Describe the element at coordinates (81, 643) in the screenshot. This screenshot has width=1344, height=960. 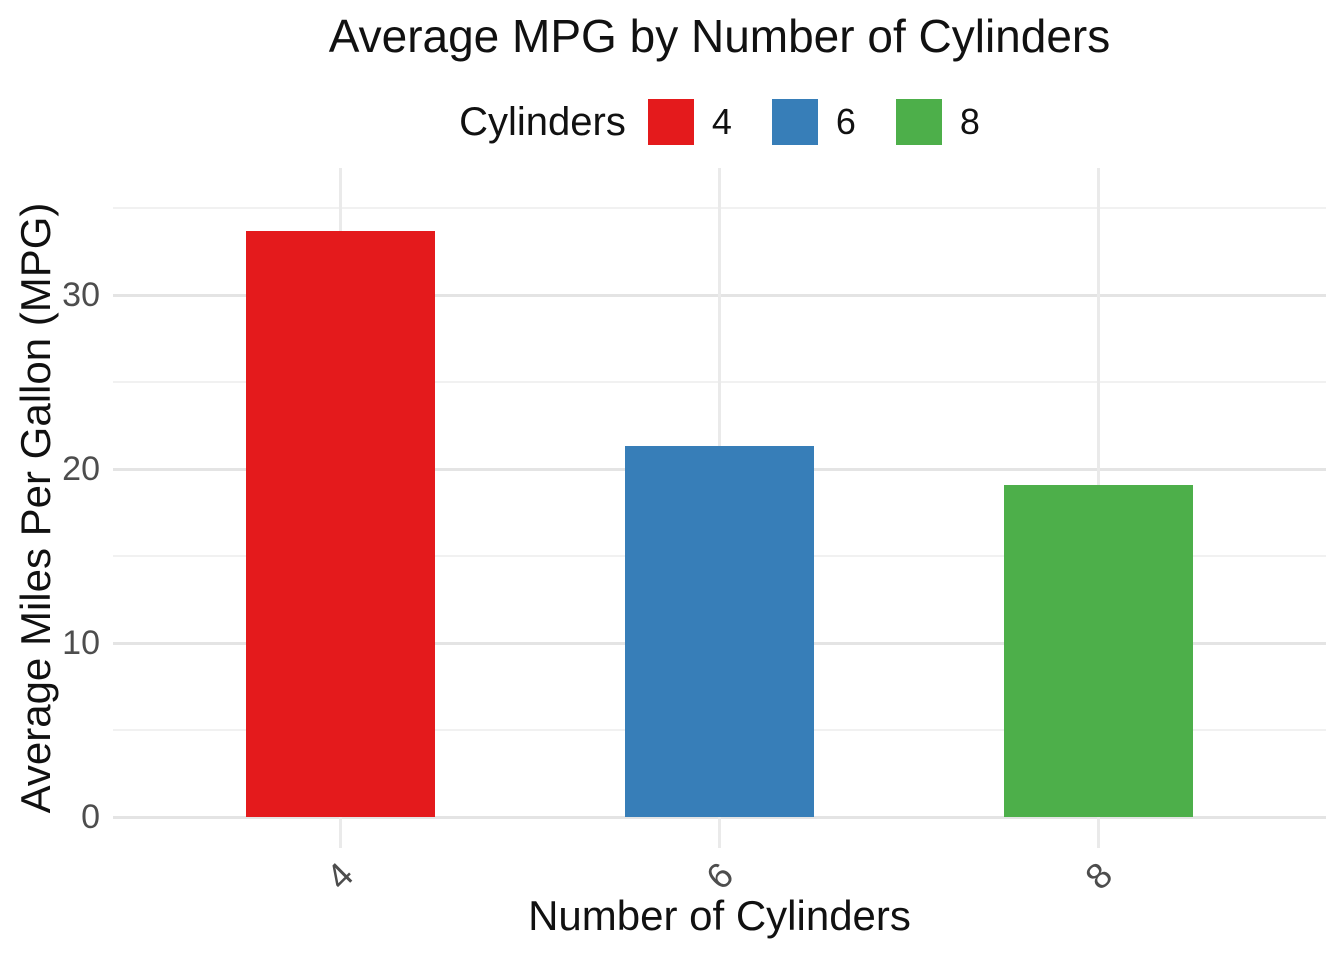
I see `y-axis-tick-label: 10` at that location.